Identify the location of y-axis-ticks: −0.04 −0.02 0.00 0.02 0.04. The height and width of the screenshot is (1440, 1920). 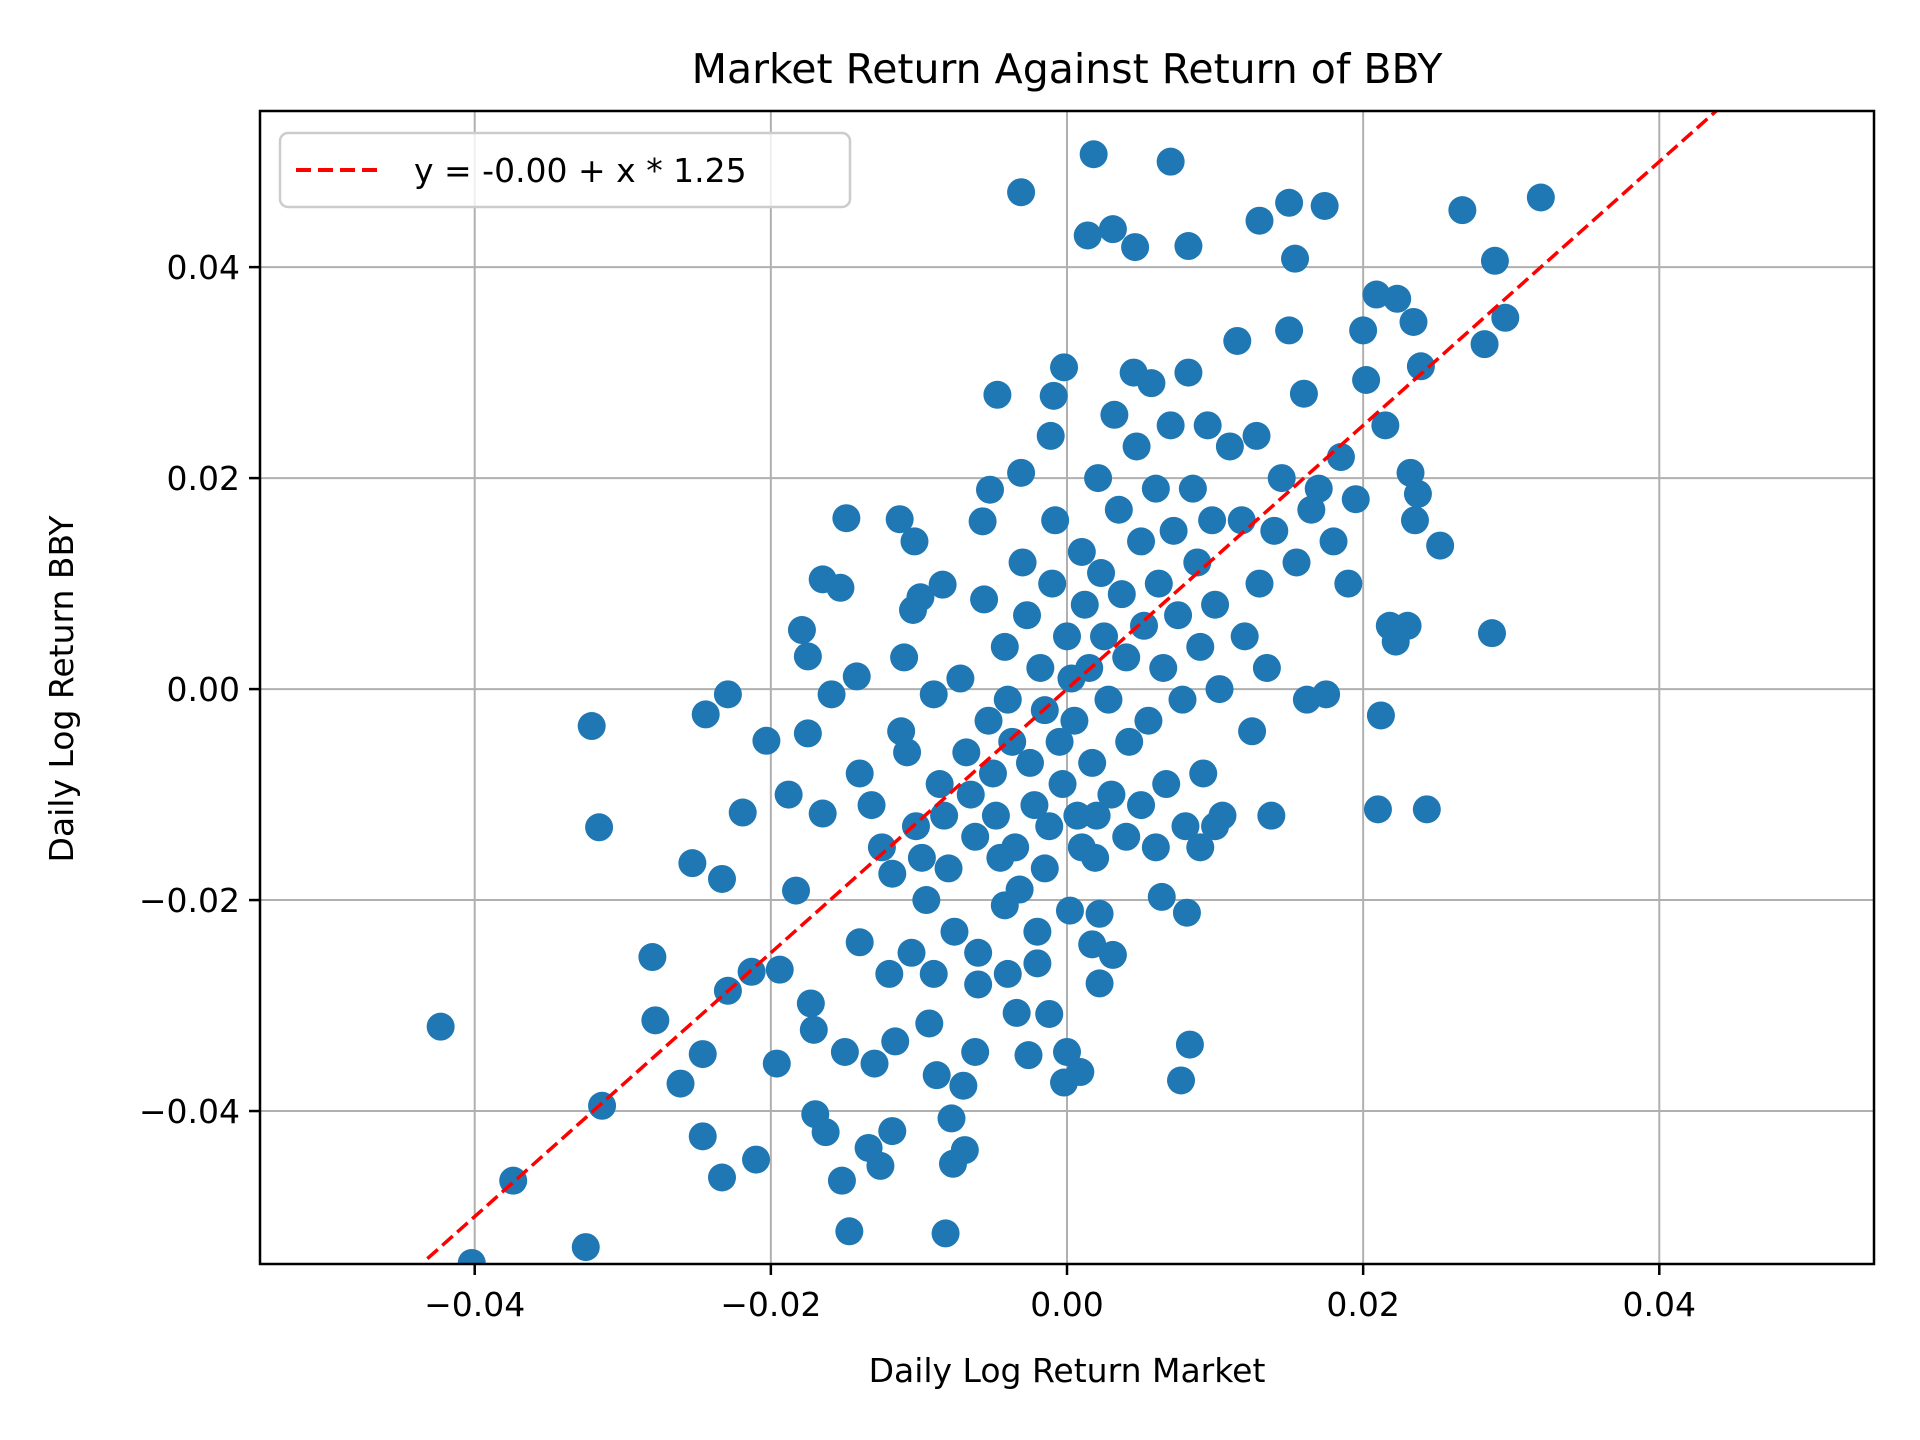
(199, 689).